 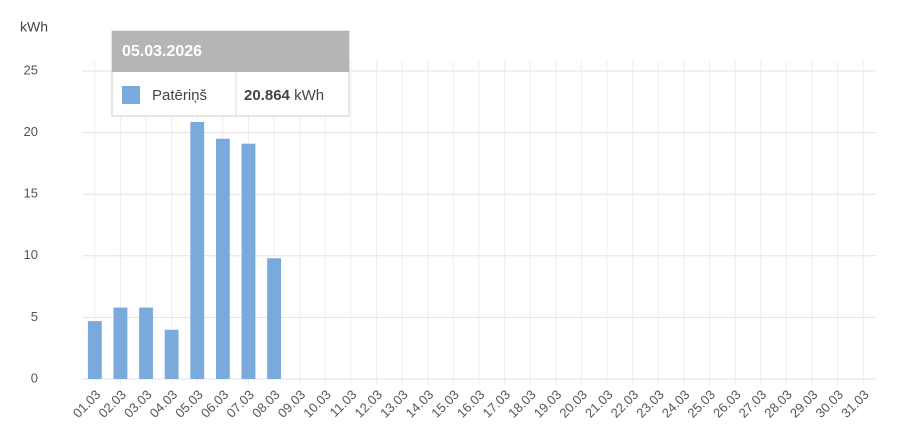 What do you see at coordinates (240, 404) in the screenshot?
I see `x-tick-label: 07.03` at bounding box center [240, 404].